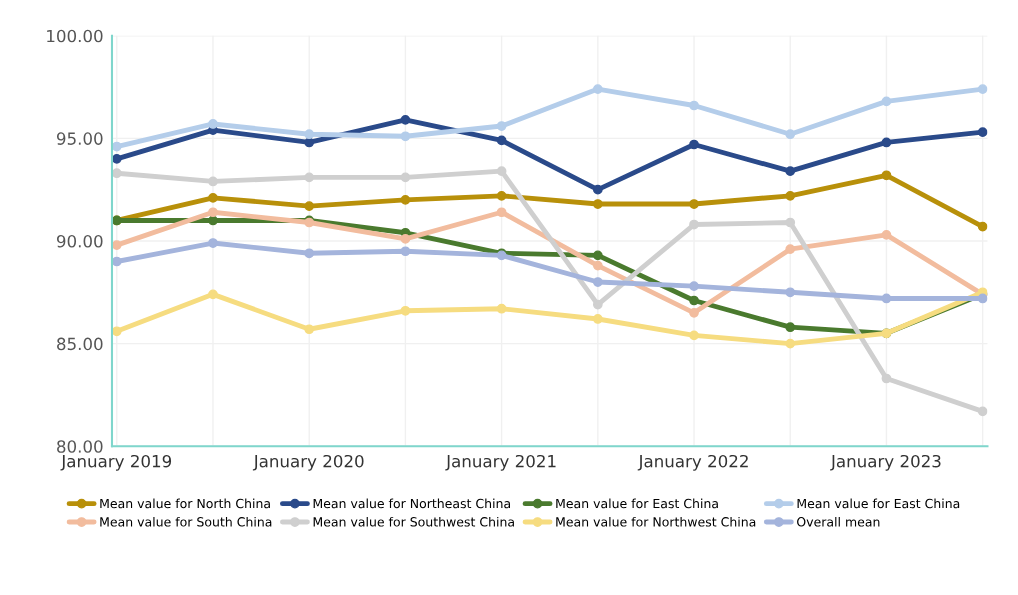 The image size is (1018, 595). Describe the element at coordinates (308, 462) in the screenshot. I see `x-tick-label: January 2020` at that location.